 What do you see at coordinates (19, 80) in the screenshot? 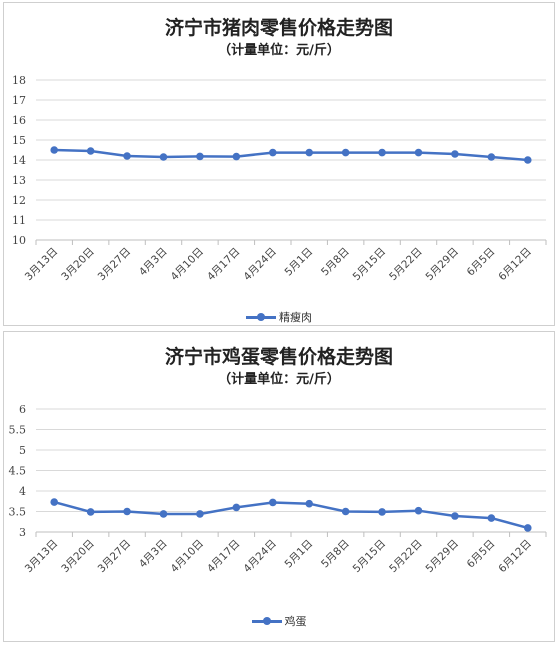
I see `y-tick-label: 18` at bounding box center [19, 80].